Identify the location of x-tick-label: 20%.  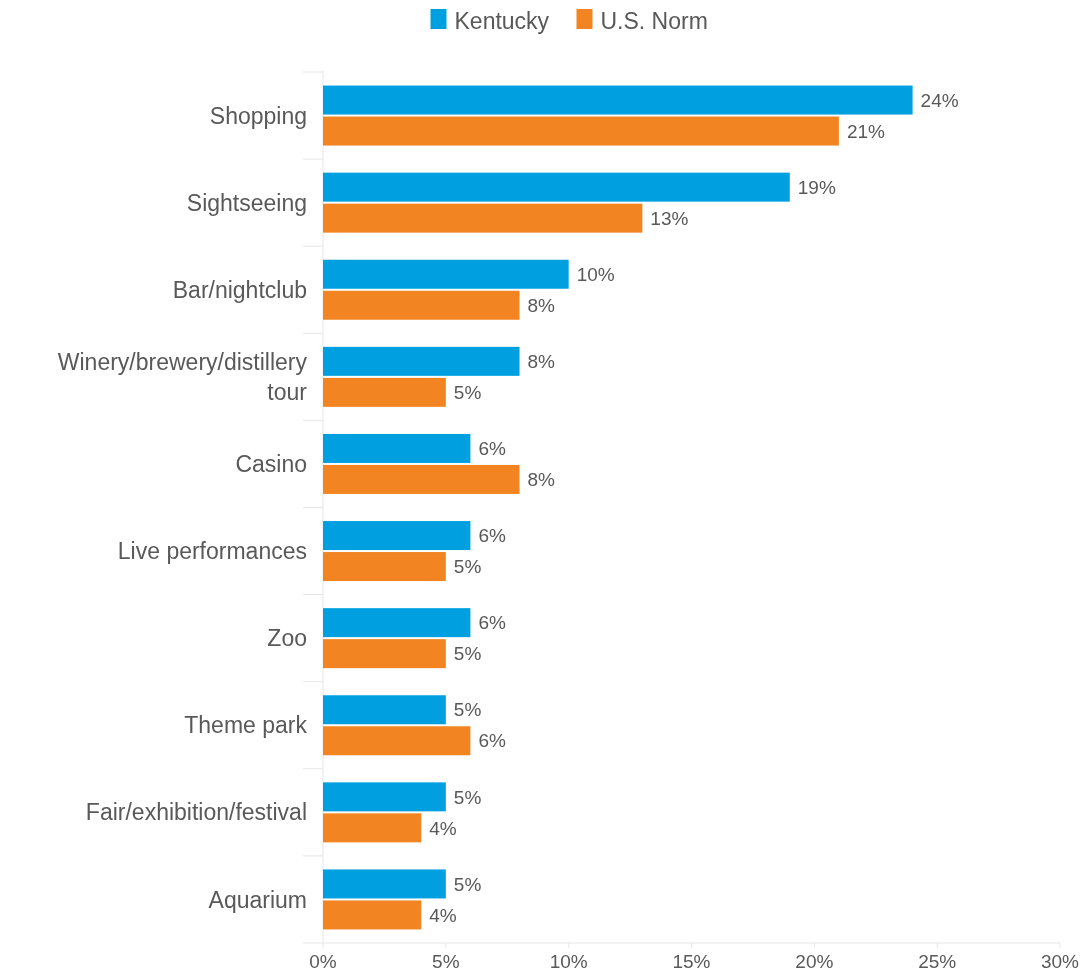
(814, 961).